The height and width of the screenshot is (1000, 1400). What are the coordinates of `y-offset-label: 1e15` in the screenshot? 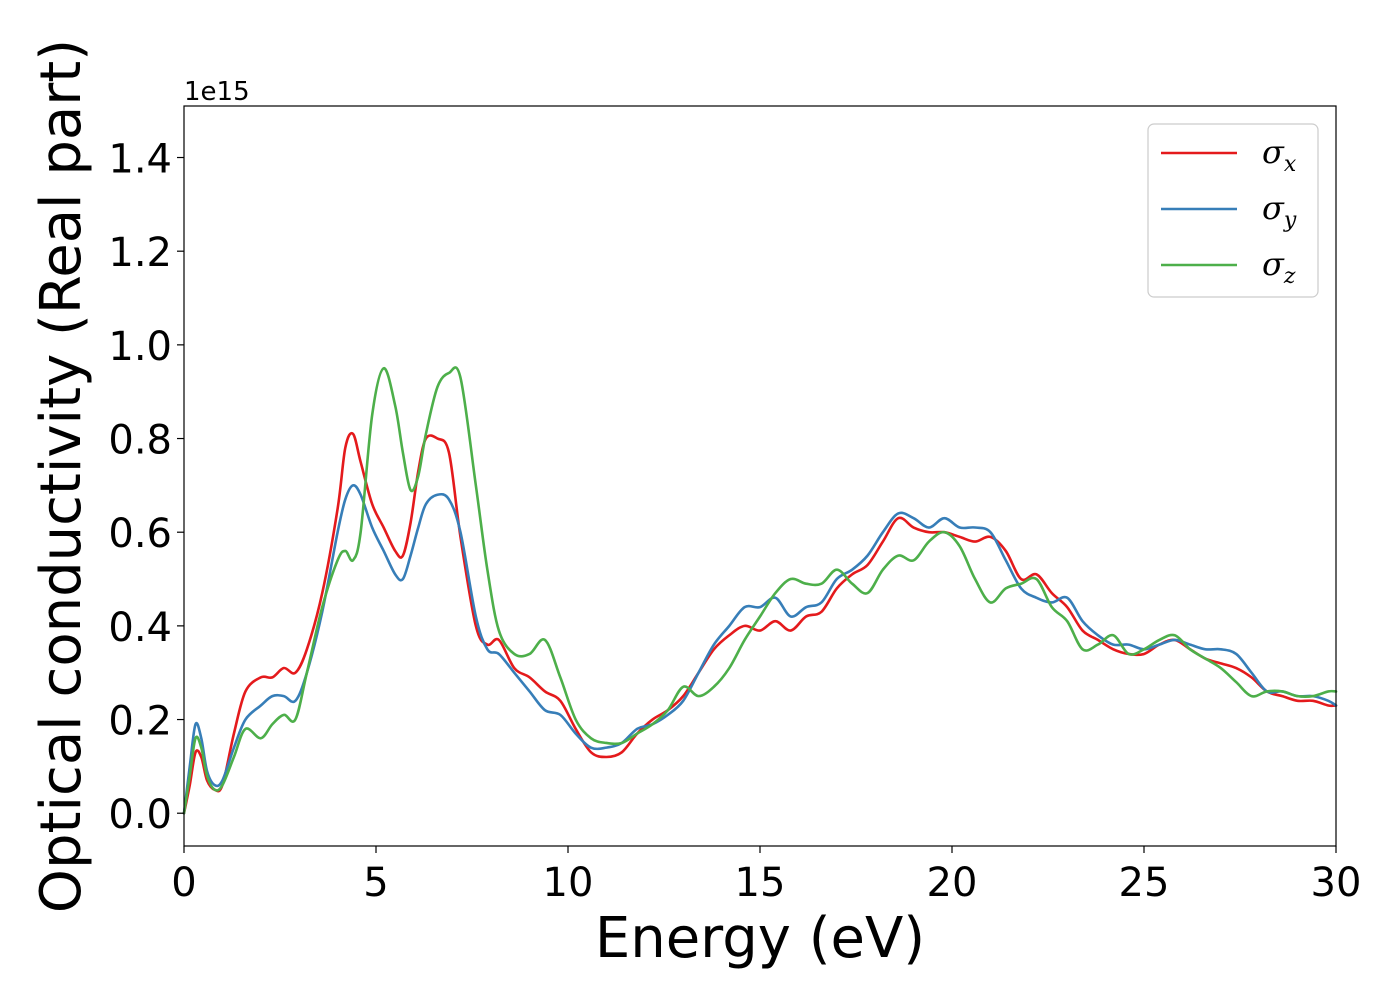 It's located at (217, 92).